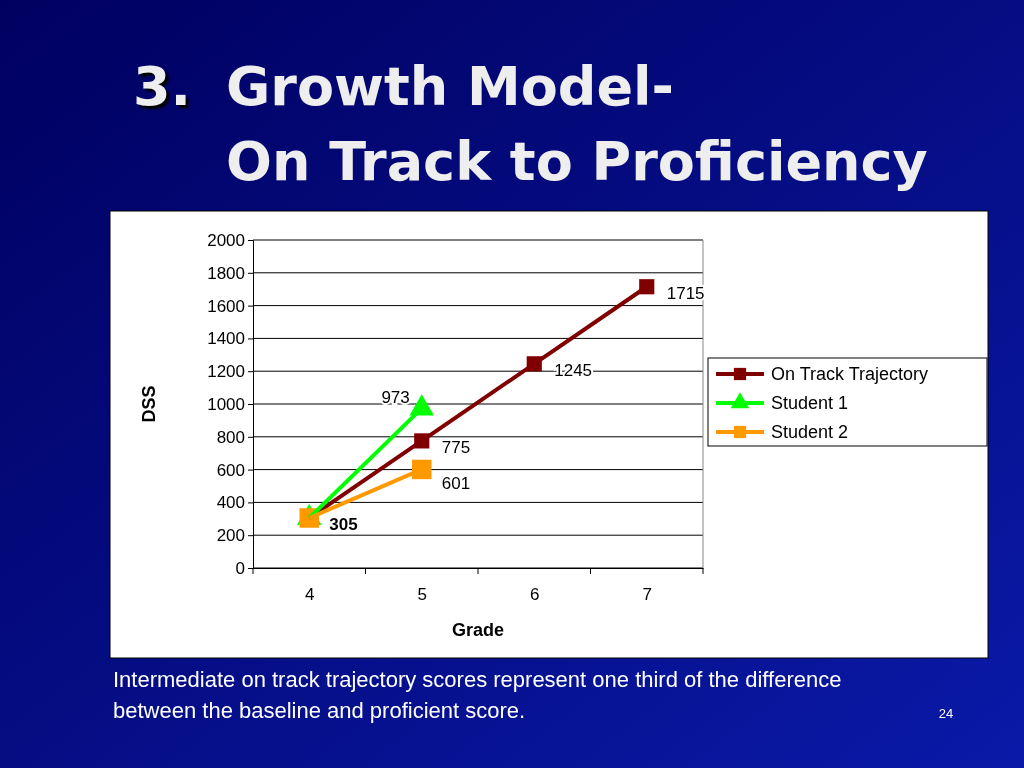  I want to click on legend-label: On Track Trajectory, so click(850, 374).